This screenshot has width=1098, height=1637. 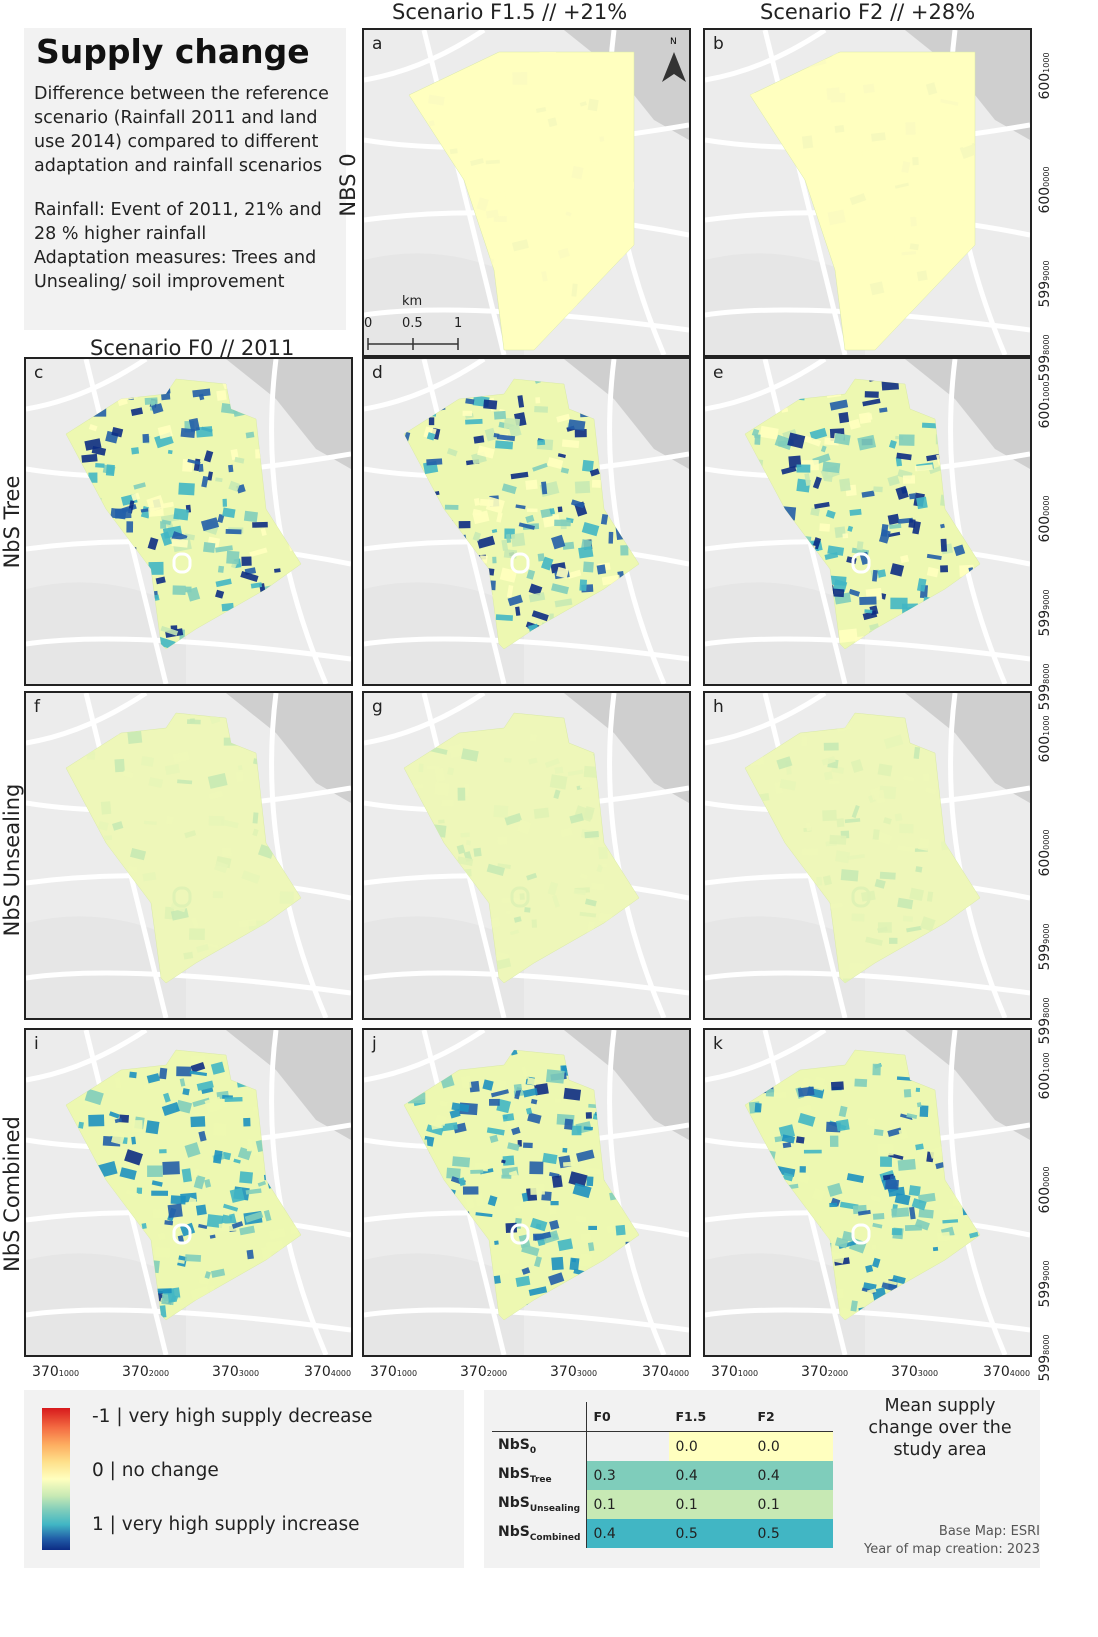 What do you see at coordinates (39, 373) in the screenshot?
I see `panel-letter-c: c` at bounding box center [39, 373].